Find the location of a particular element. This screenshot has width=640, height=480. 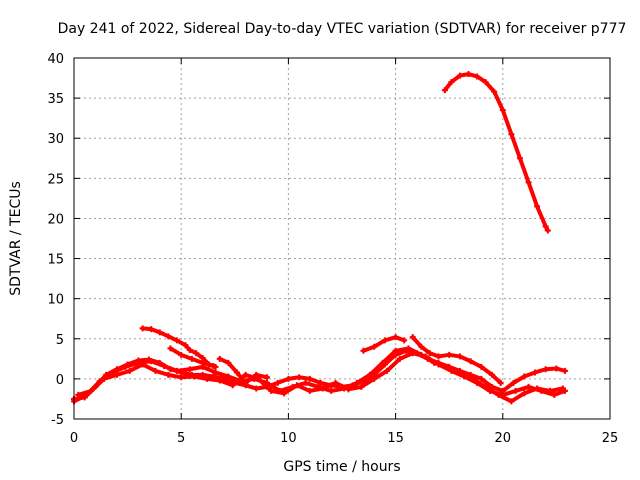

x-tick-label: 20 is located at coordinates (503, 438).